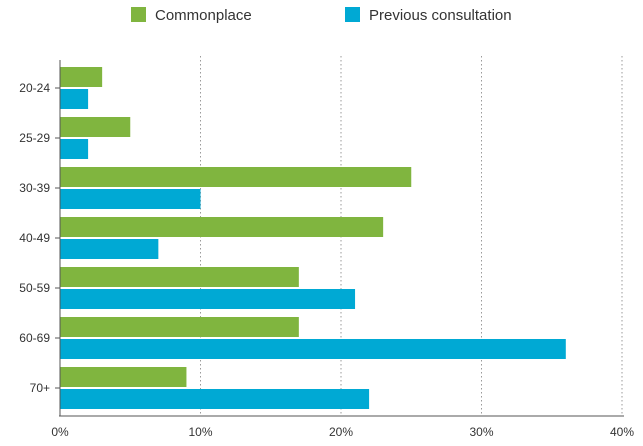 The image size is (643, 446). Describe the element at coordinates (138, 14) in the screenshot. I see `legend-swatch-commonplace` at that location.